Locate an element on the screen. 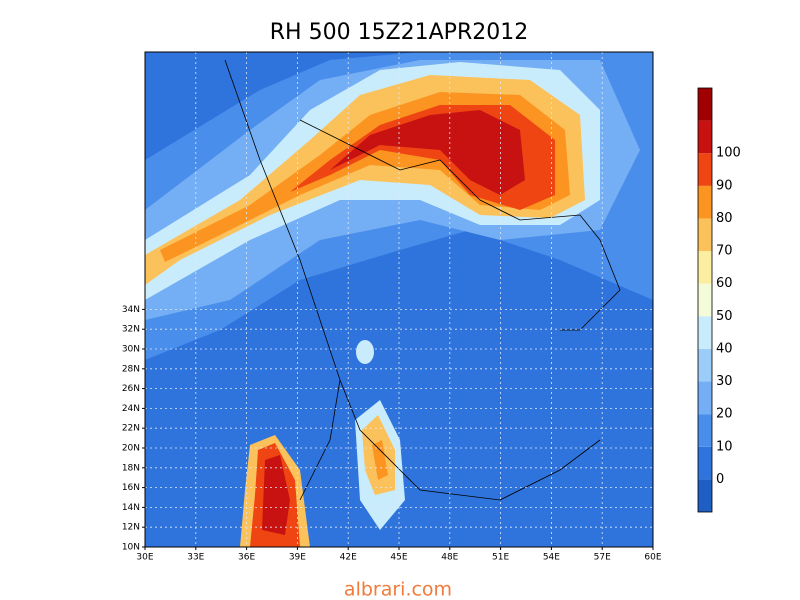 This screenshot has width=800, height=600. x-tick-label: 45E is located at coordinates (398, 558).